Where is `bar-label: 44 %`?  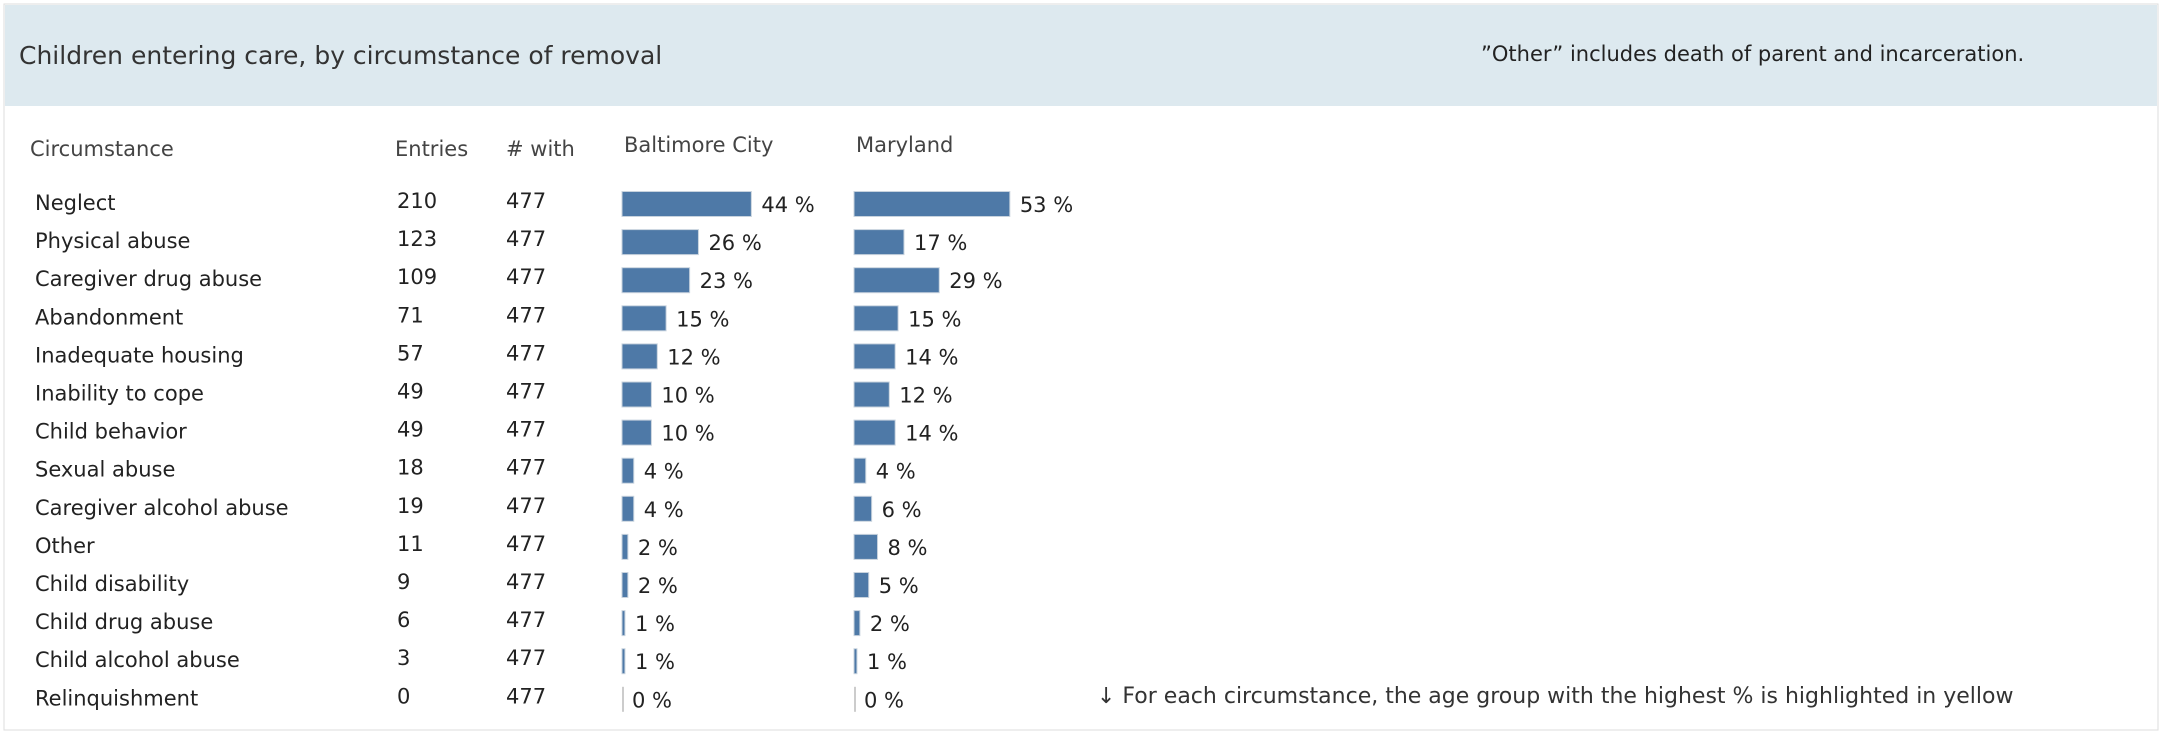 bar-label: 44 % is located at coordinates (787, 205).